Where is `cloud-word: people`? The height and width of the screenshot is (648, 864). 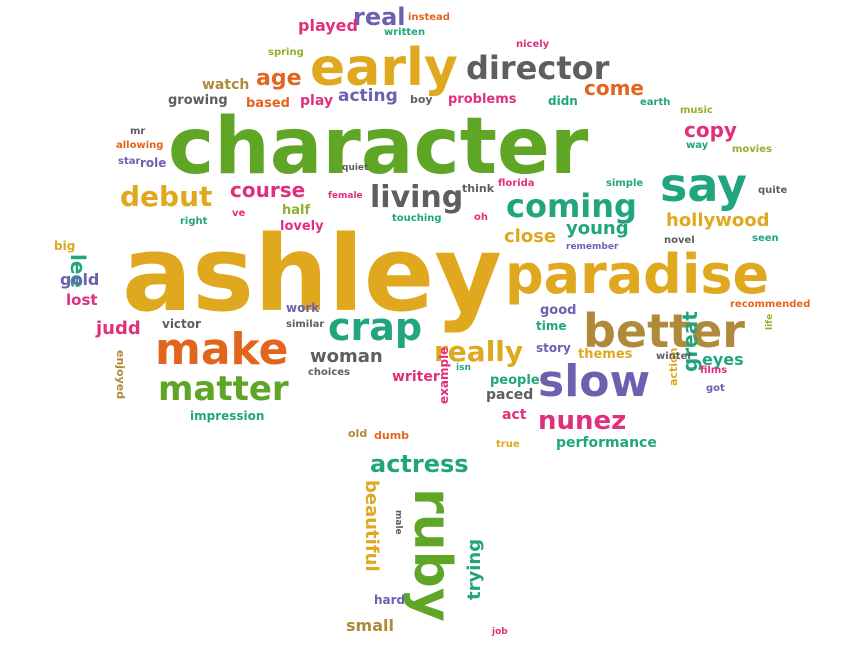
cloud-word: people is located at coordinates (515, 380).